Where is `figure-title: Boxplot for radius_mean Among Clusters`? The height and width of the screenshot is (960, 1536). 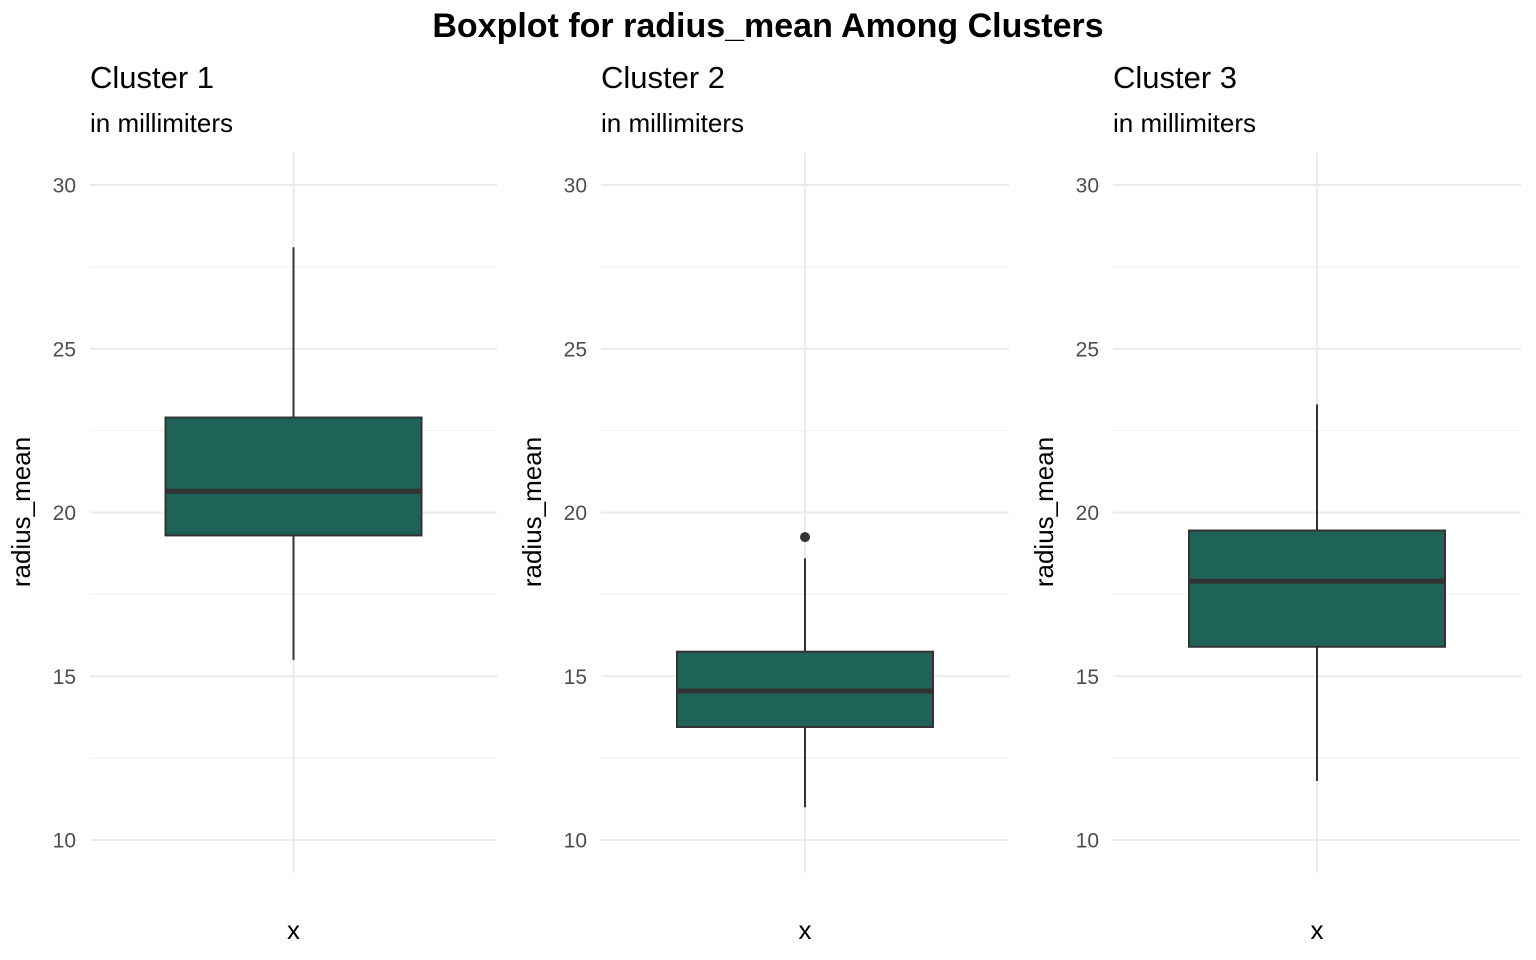
figure-title: Boxplot for radius_mean Among Clusters is located at coordinates (767, 26).